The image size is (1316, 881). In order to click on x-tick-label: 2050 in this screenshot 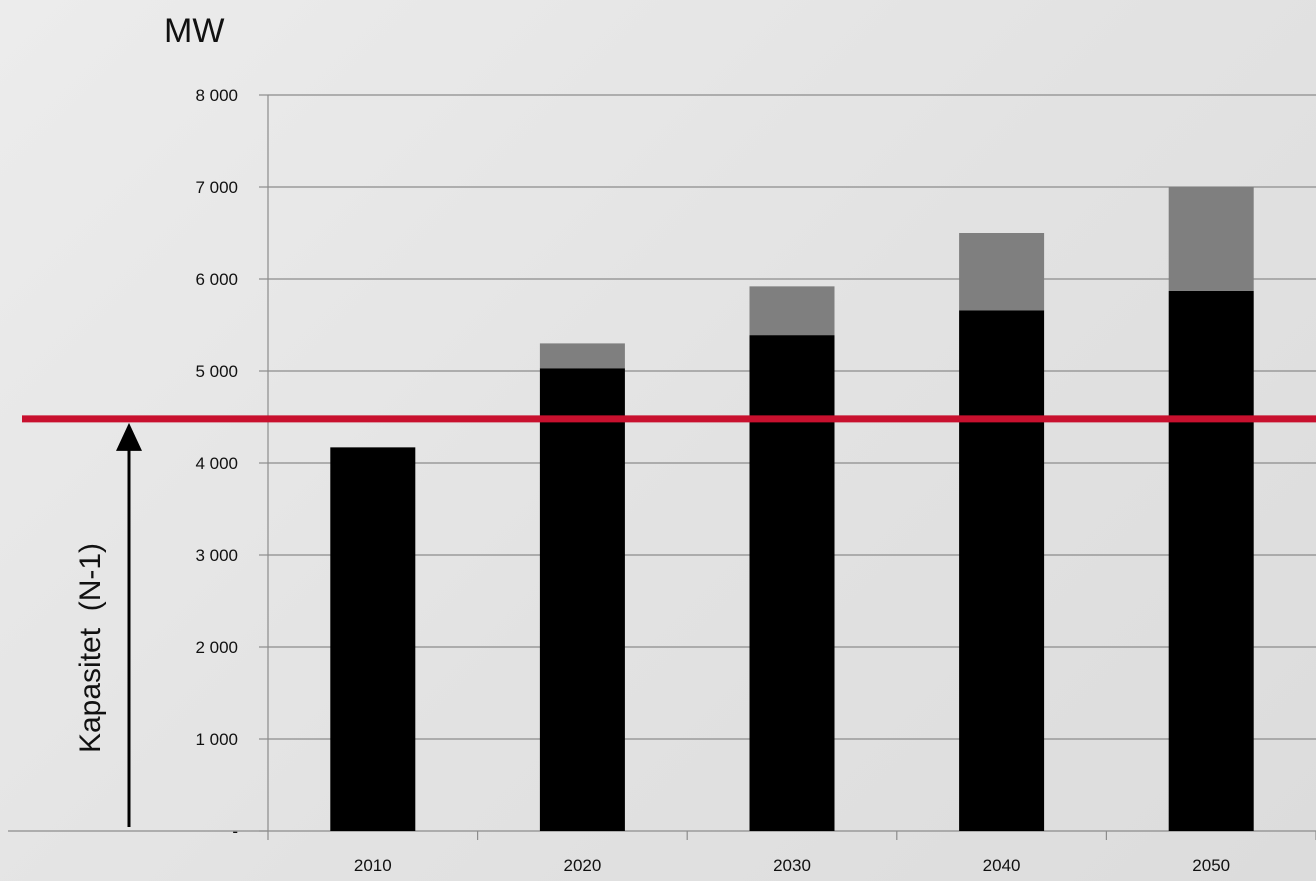, I will do `click(1211, 865)`.